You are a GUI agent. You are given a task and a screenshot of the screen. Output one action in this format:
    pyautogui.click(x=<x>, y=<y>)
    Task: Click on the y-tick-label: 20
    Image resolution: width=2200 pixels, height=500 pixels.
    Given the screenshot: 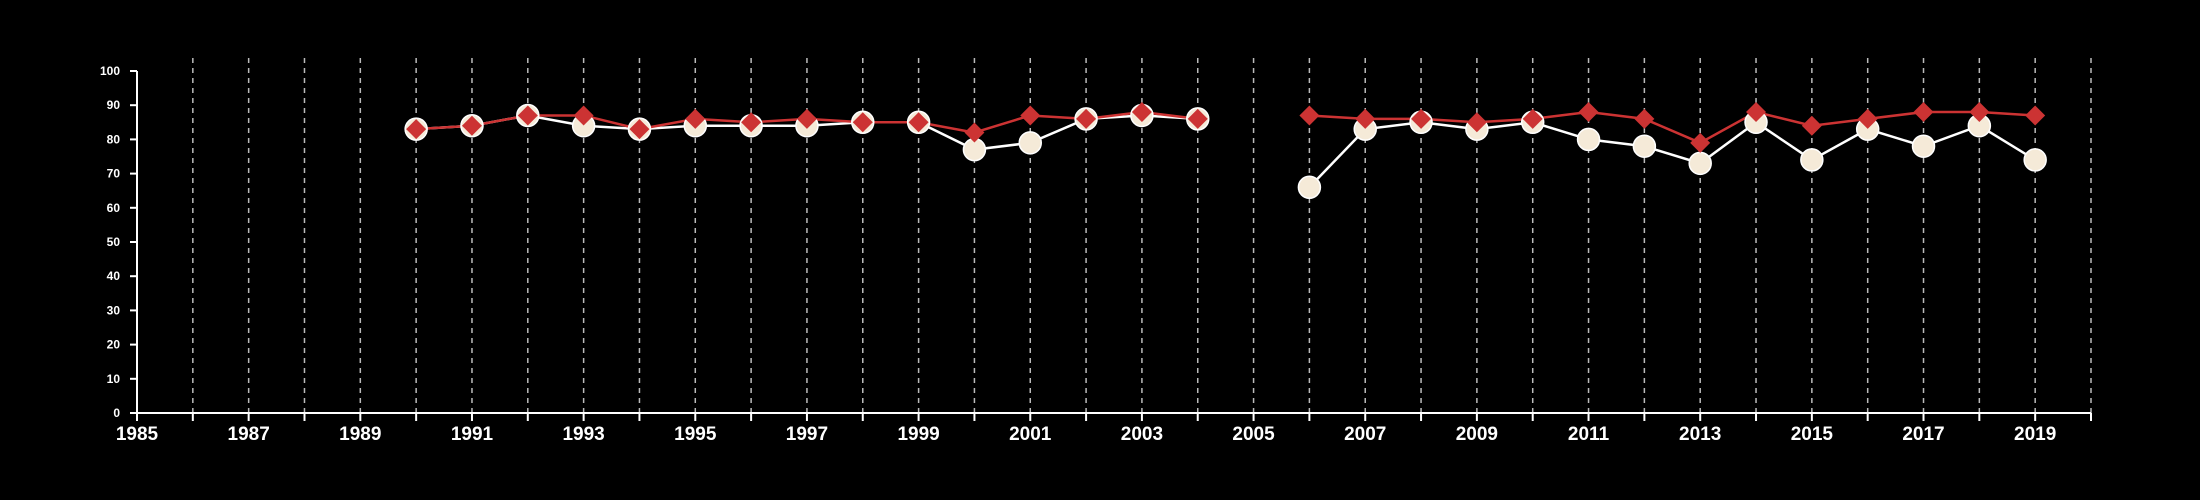 What is the action you would take?
    pyautogui.click(x=114, y=345)
    